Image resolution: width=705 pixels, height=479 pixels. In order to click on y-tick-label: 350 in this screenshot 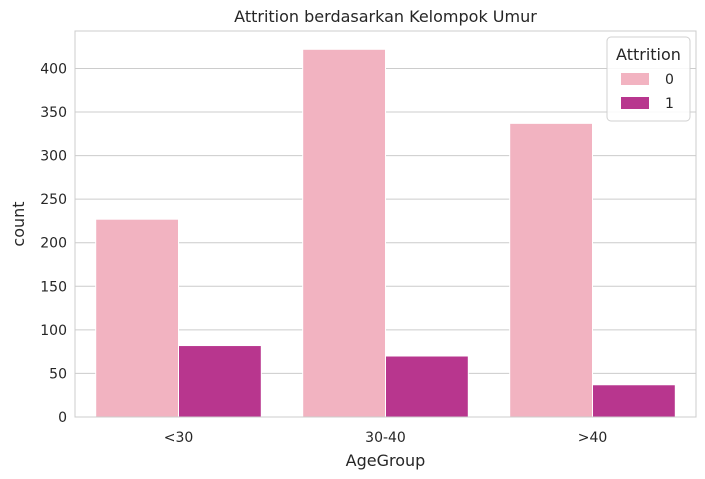, I will do `click(53, 113)`.